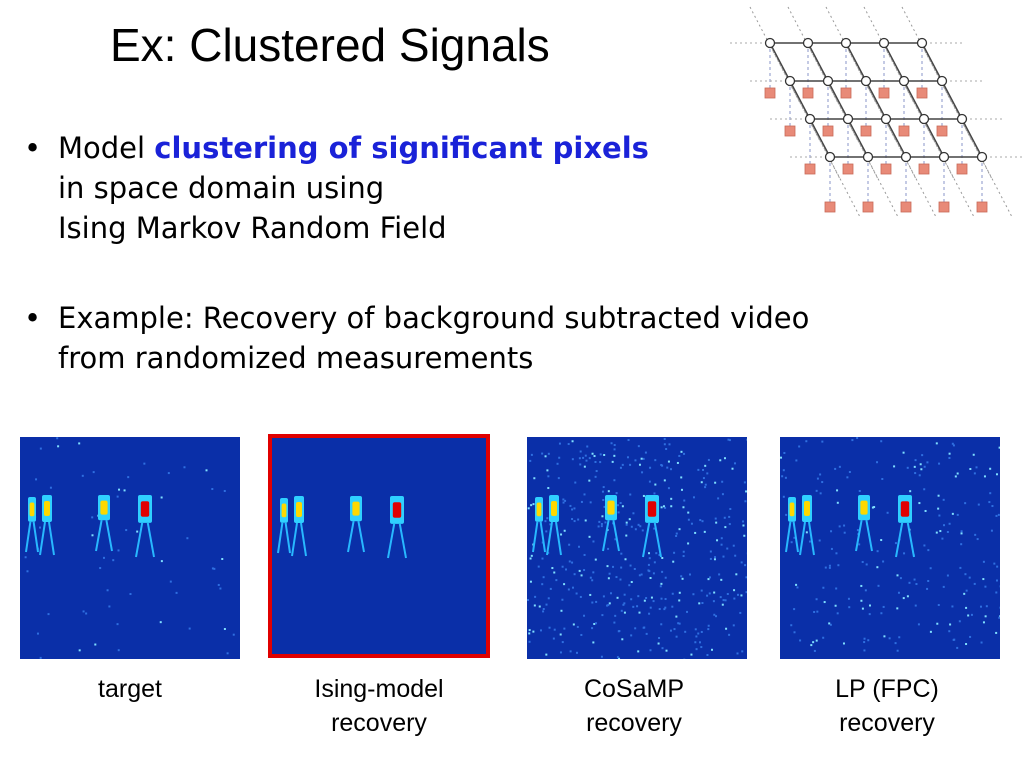 The width and height of the screenshot is (1024, 768). What do you see at coordinates (130, 548) in the screenshot?
I see `target-image` at bounding box center [130, 548].